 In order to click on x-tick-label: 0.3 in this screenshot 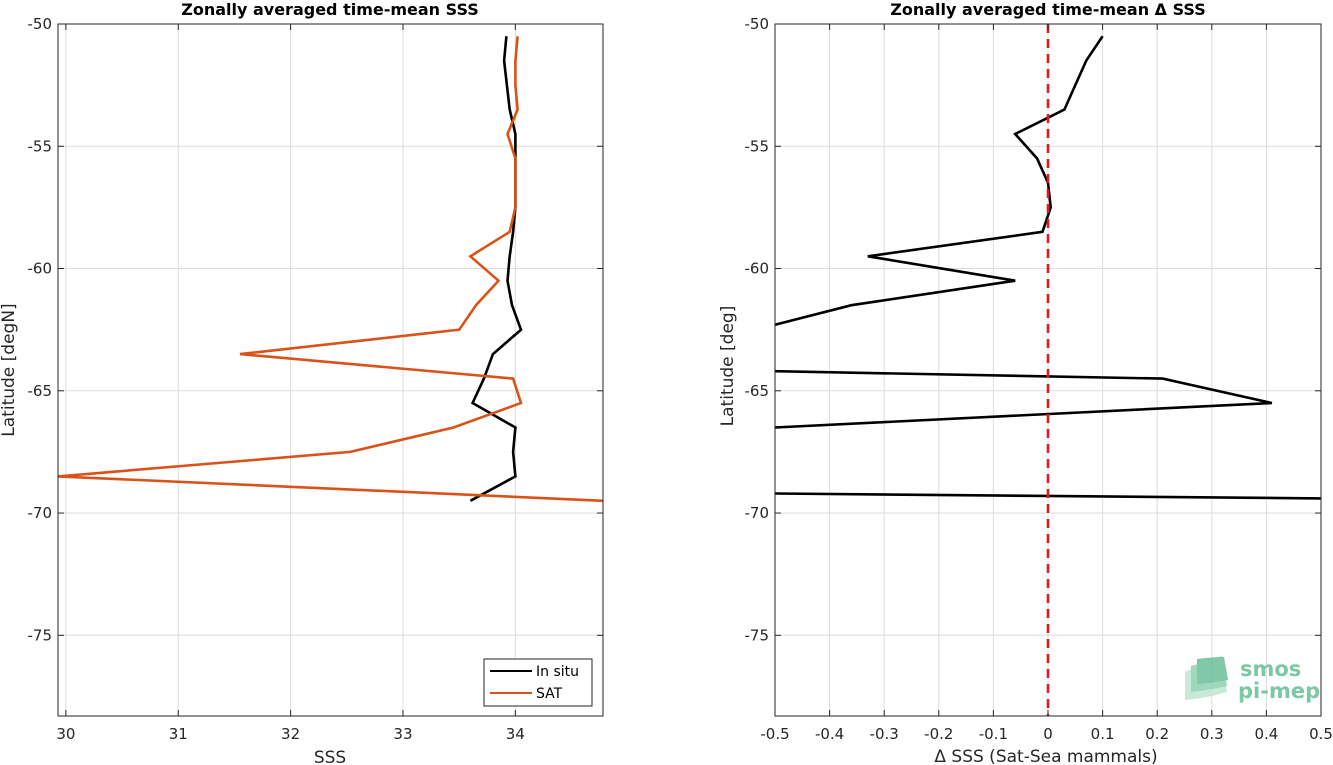, I will do `click(1212, 734)`.